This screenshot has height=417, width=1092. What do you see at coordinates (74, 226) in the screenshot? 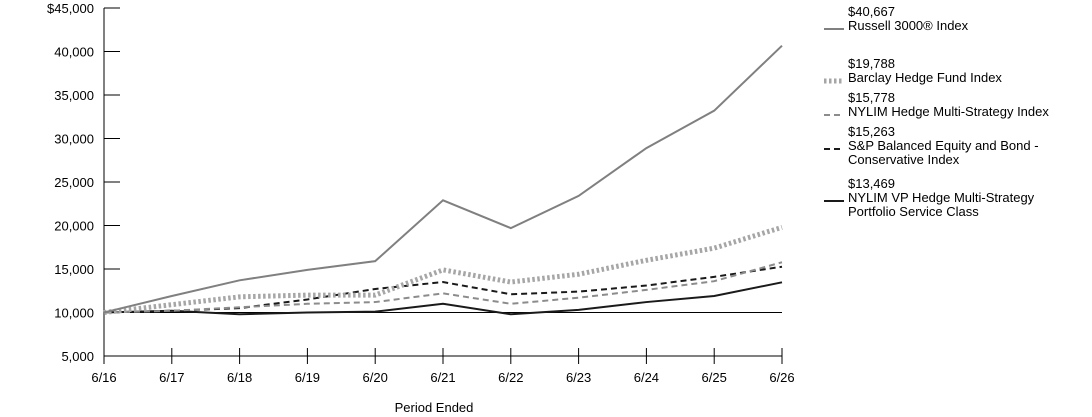
I see `y-tick-label: 20,000` at bounding box center [74, 226].